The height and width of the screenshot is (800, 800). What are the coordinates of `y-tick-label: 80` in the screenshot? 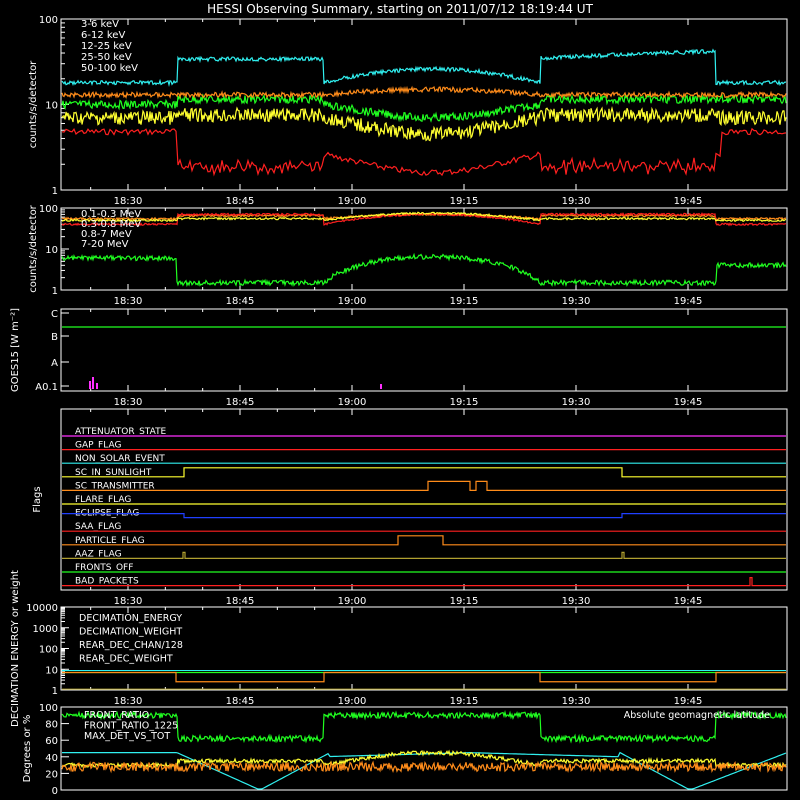 It's located at (51, 725).